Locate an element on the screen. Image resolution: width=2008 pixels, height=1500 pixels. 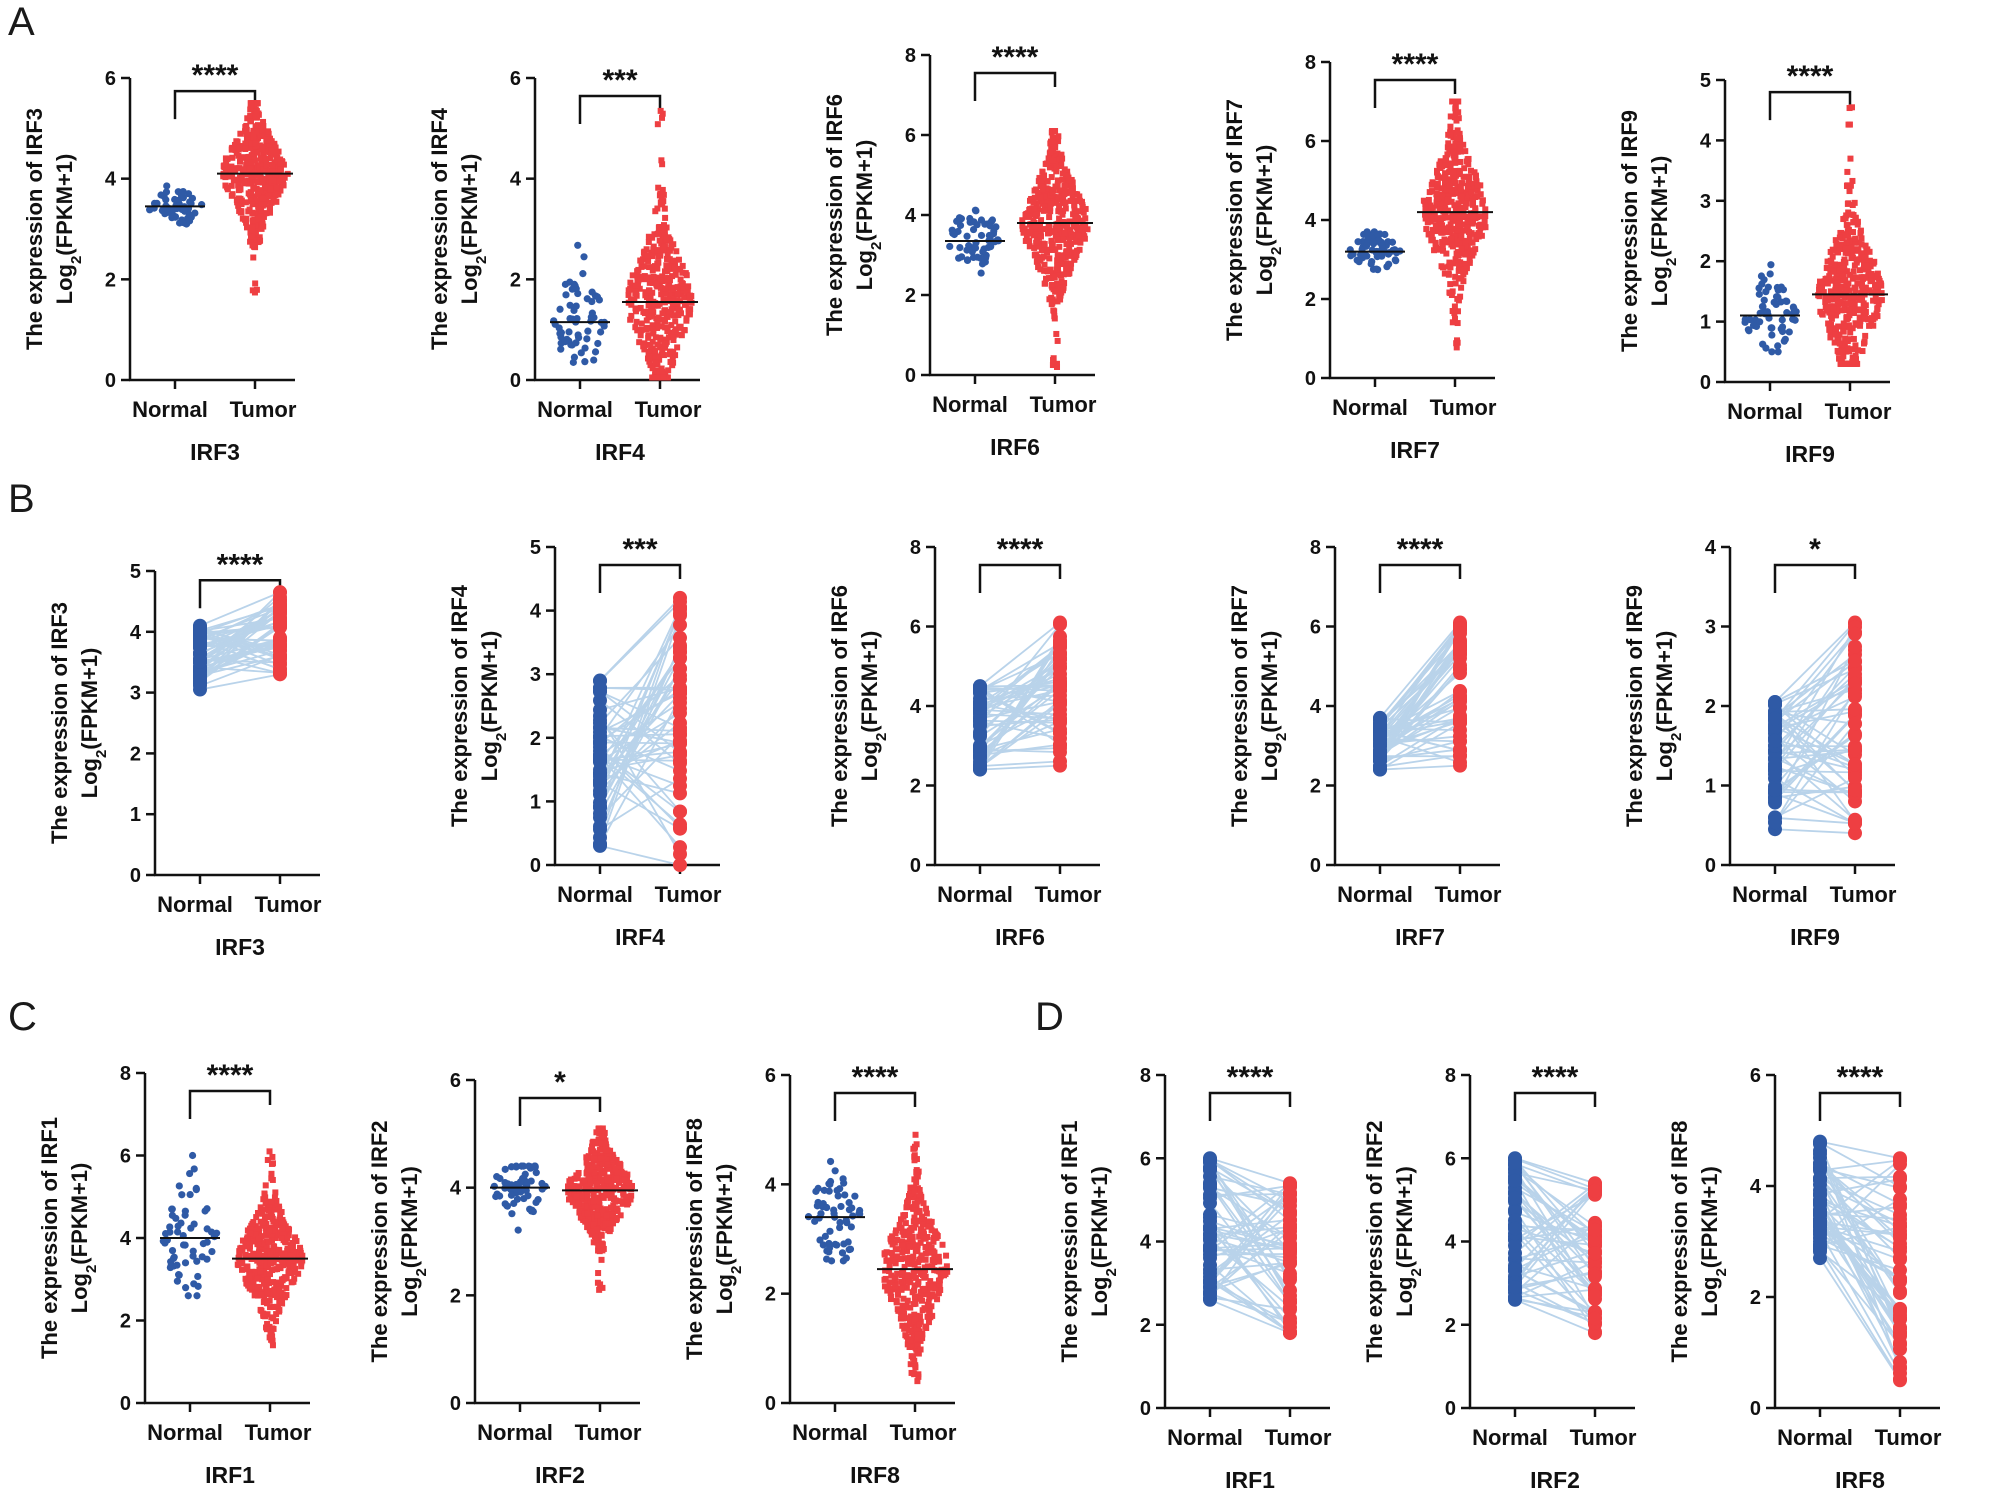
y-tick-label: 6 is located at coordinates (915, 628).